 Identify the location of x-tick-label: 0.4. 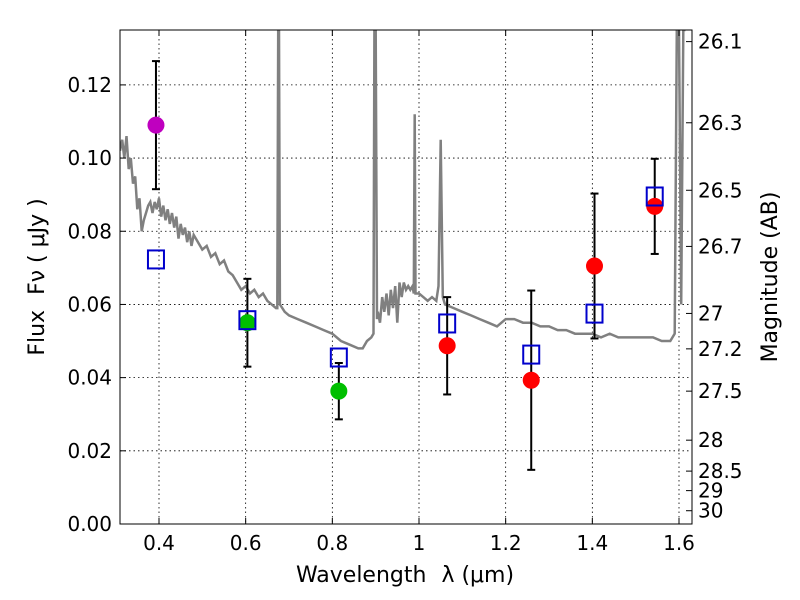
(159, 543).